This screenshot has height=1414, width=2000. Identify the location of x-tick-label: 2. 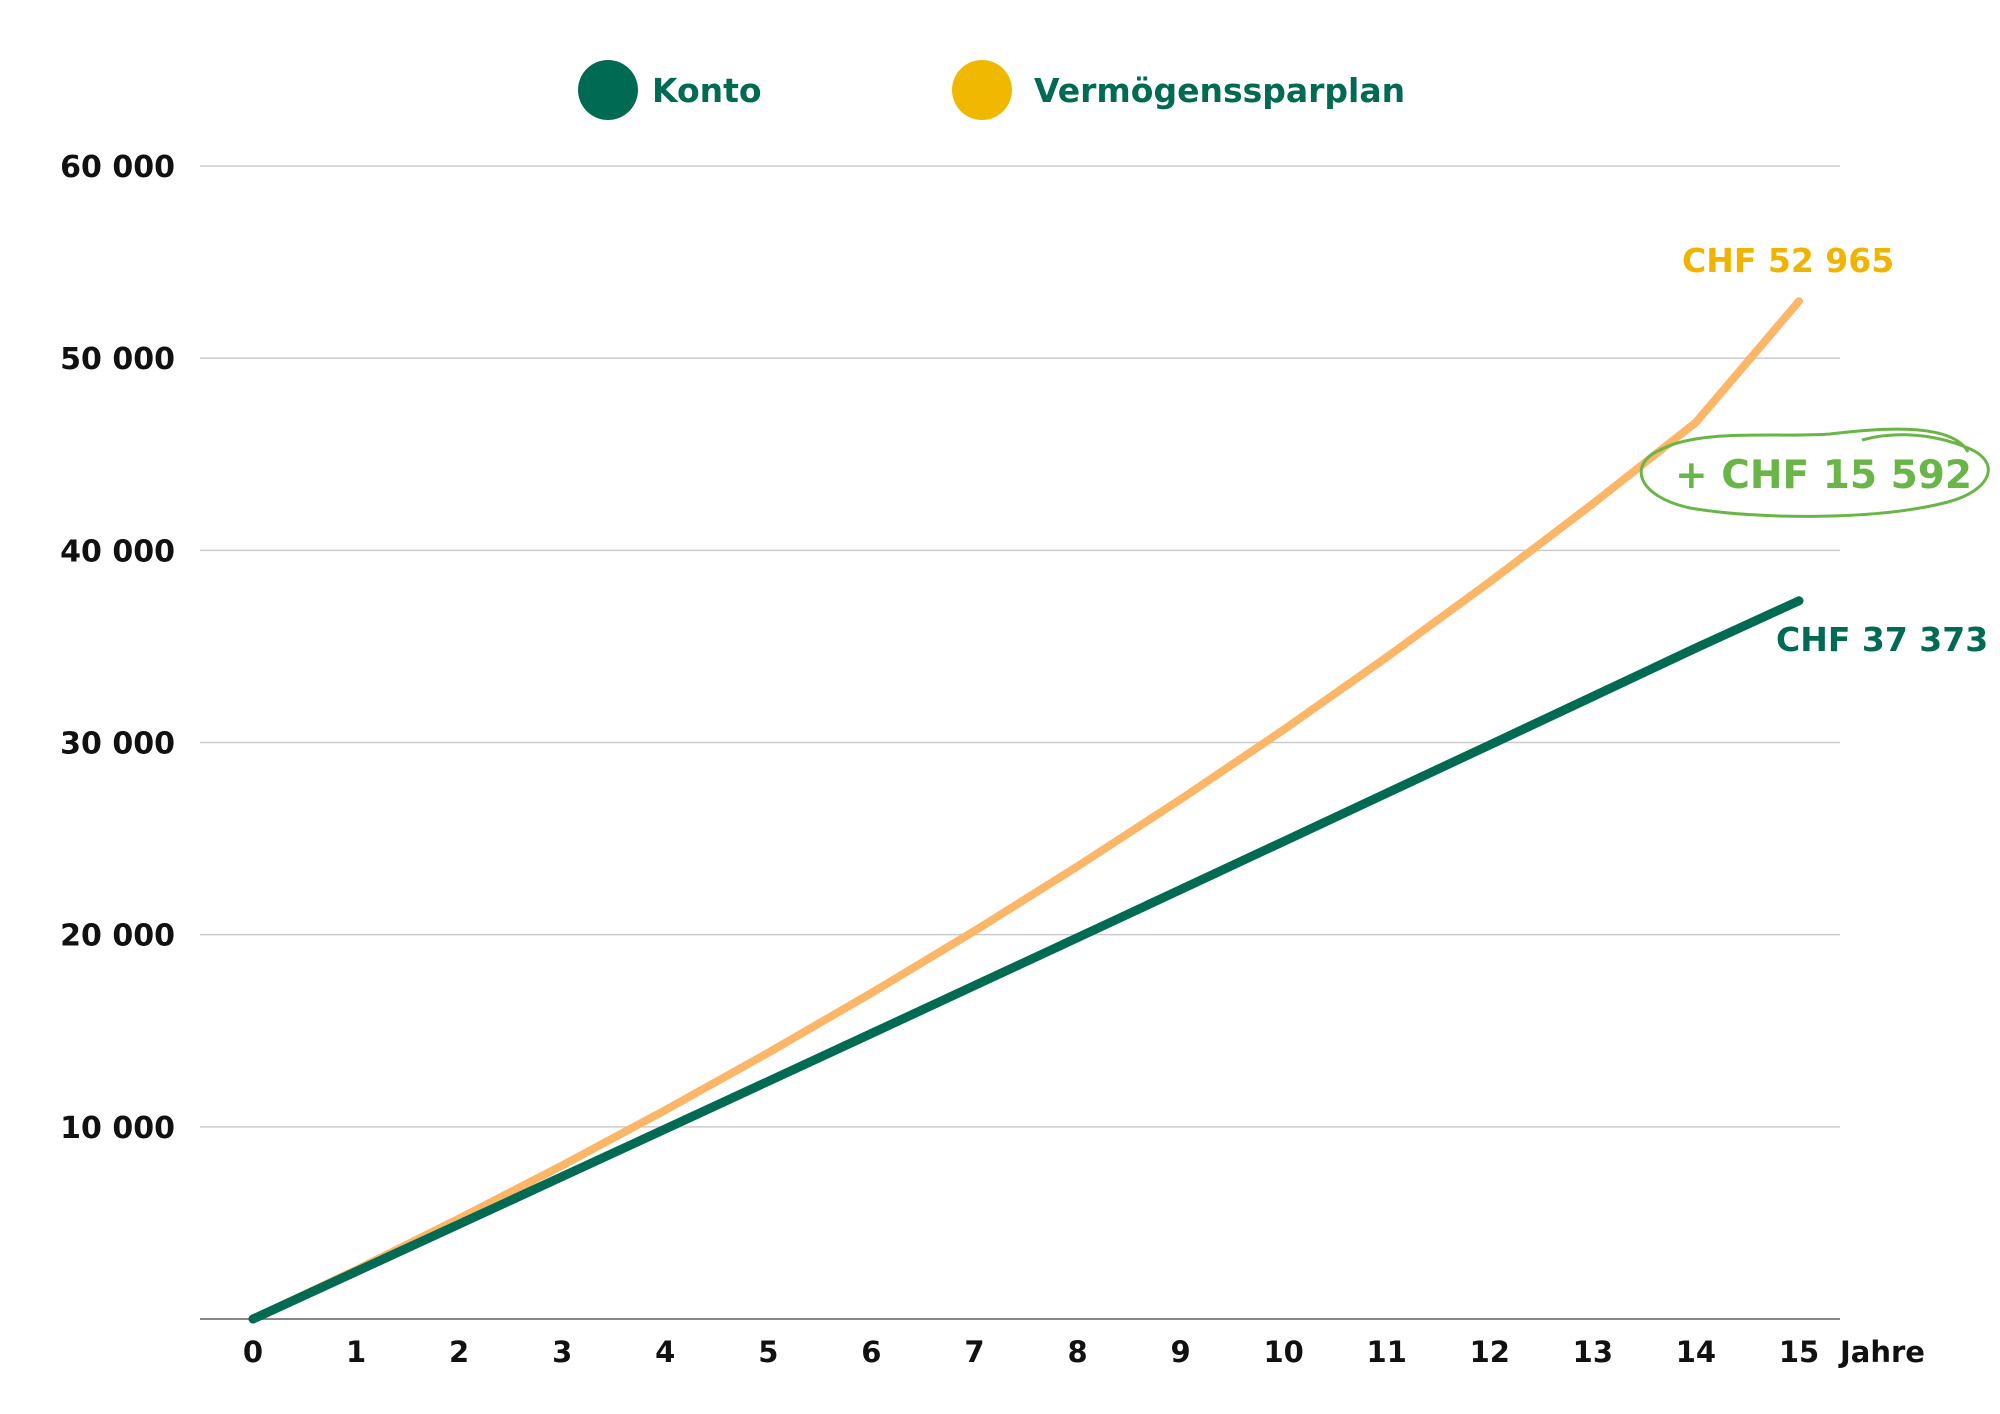
(459, 1352).